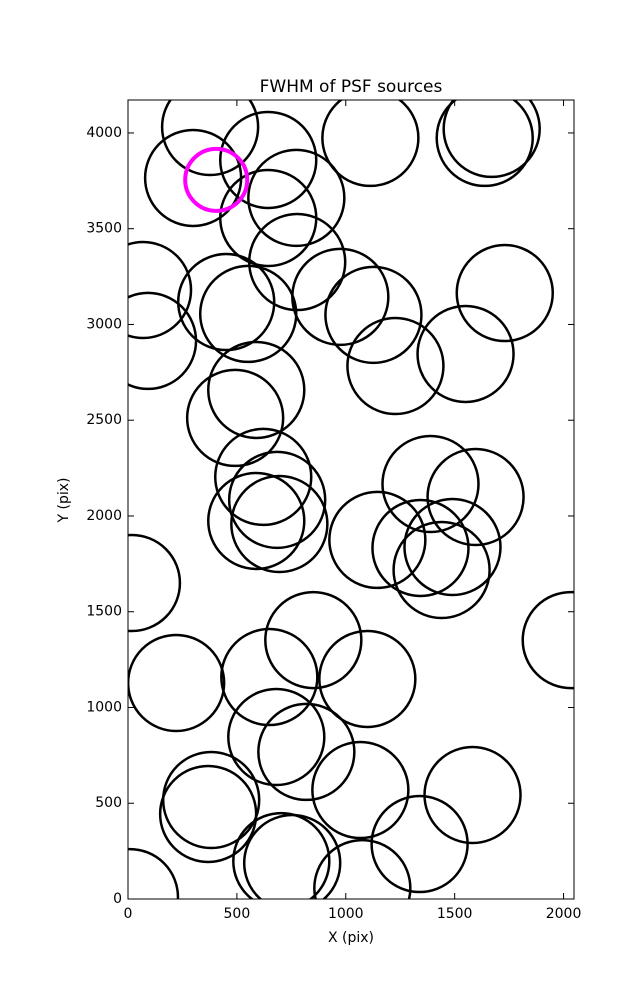  What do you see at coordinates (346, 914) in the screenshot?
I see `x-tick-label: 1000` at bounding box center [346, 914].